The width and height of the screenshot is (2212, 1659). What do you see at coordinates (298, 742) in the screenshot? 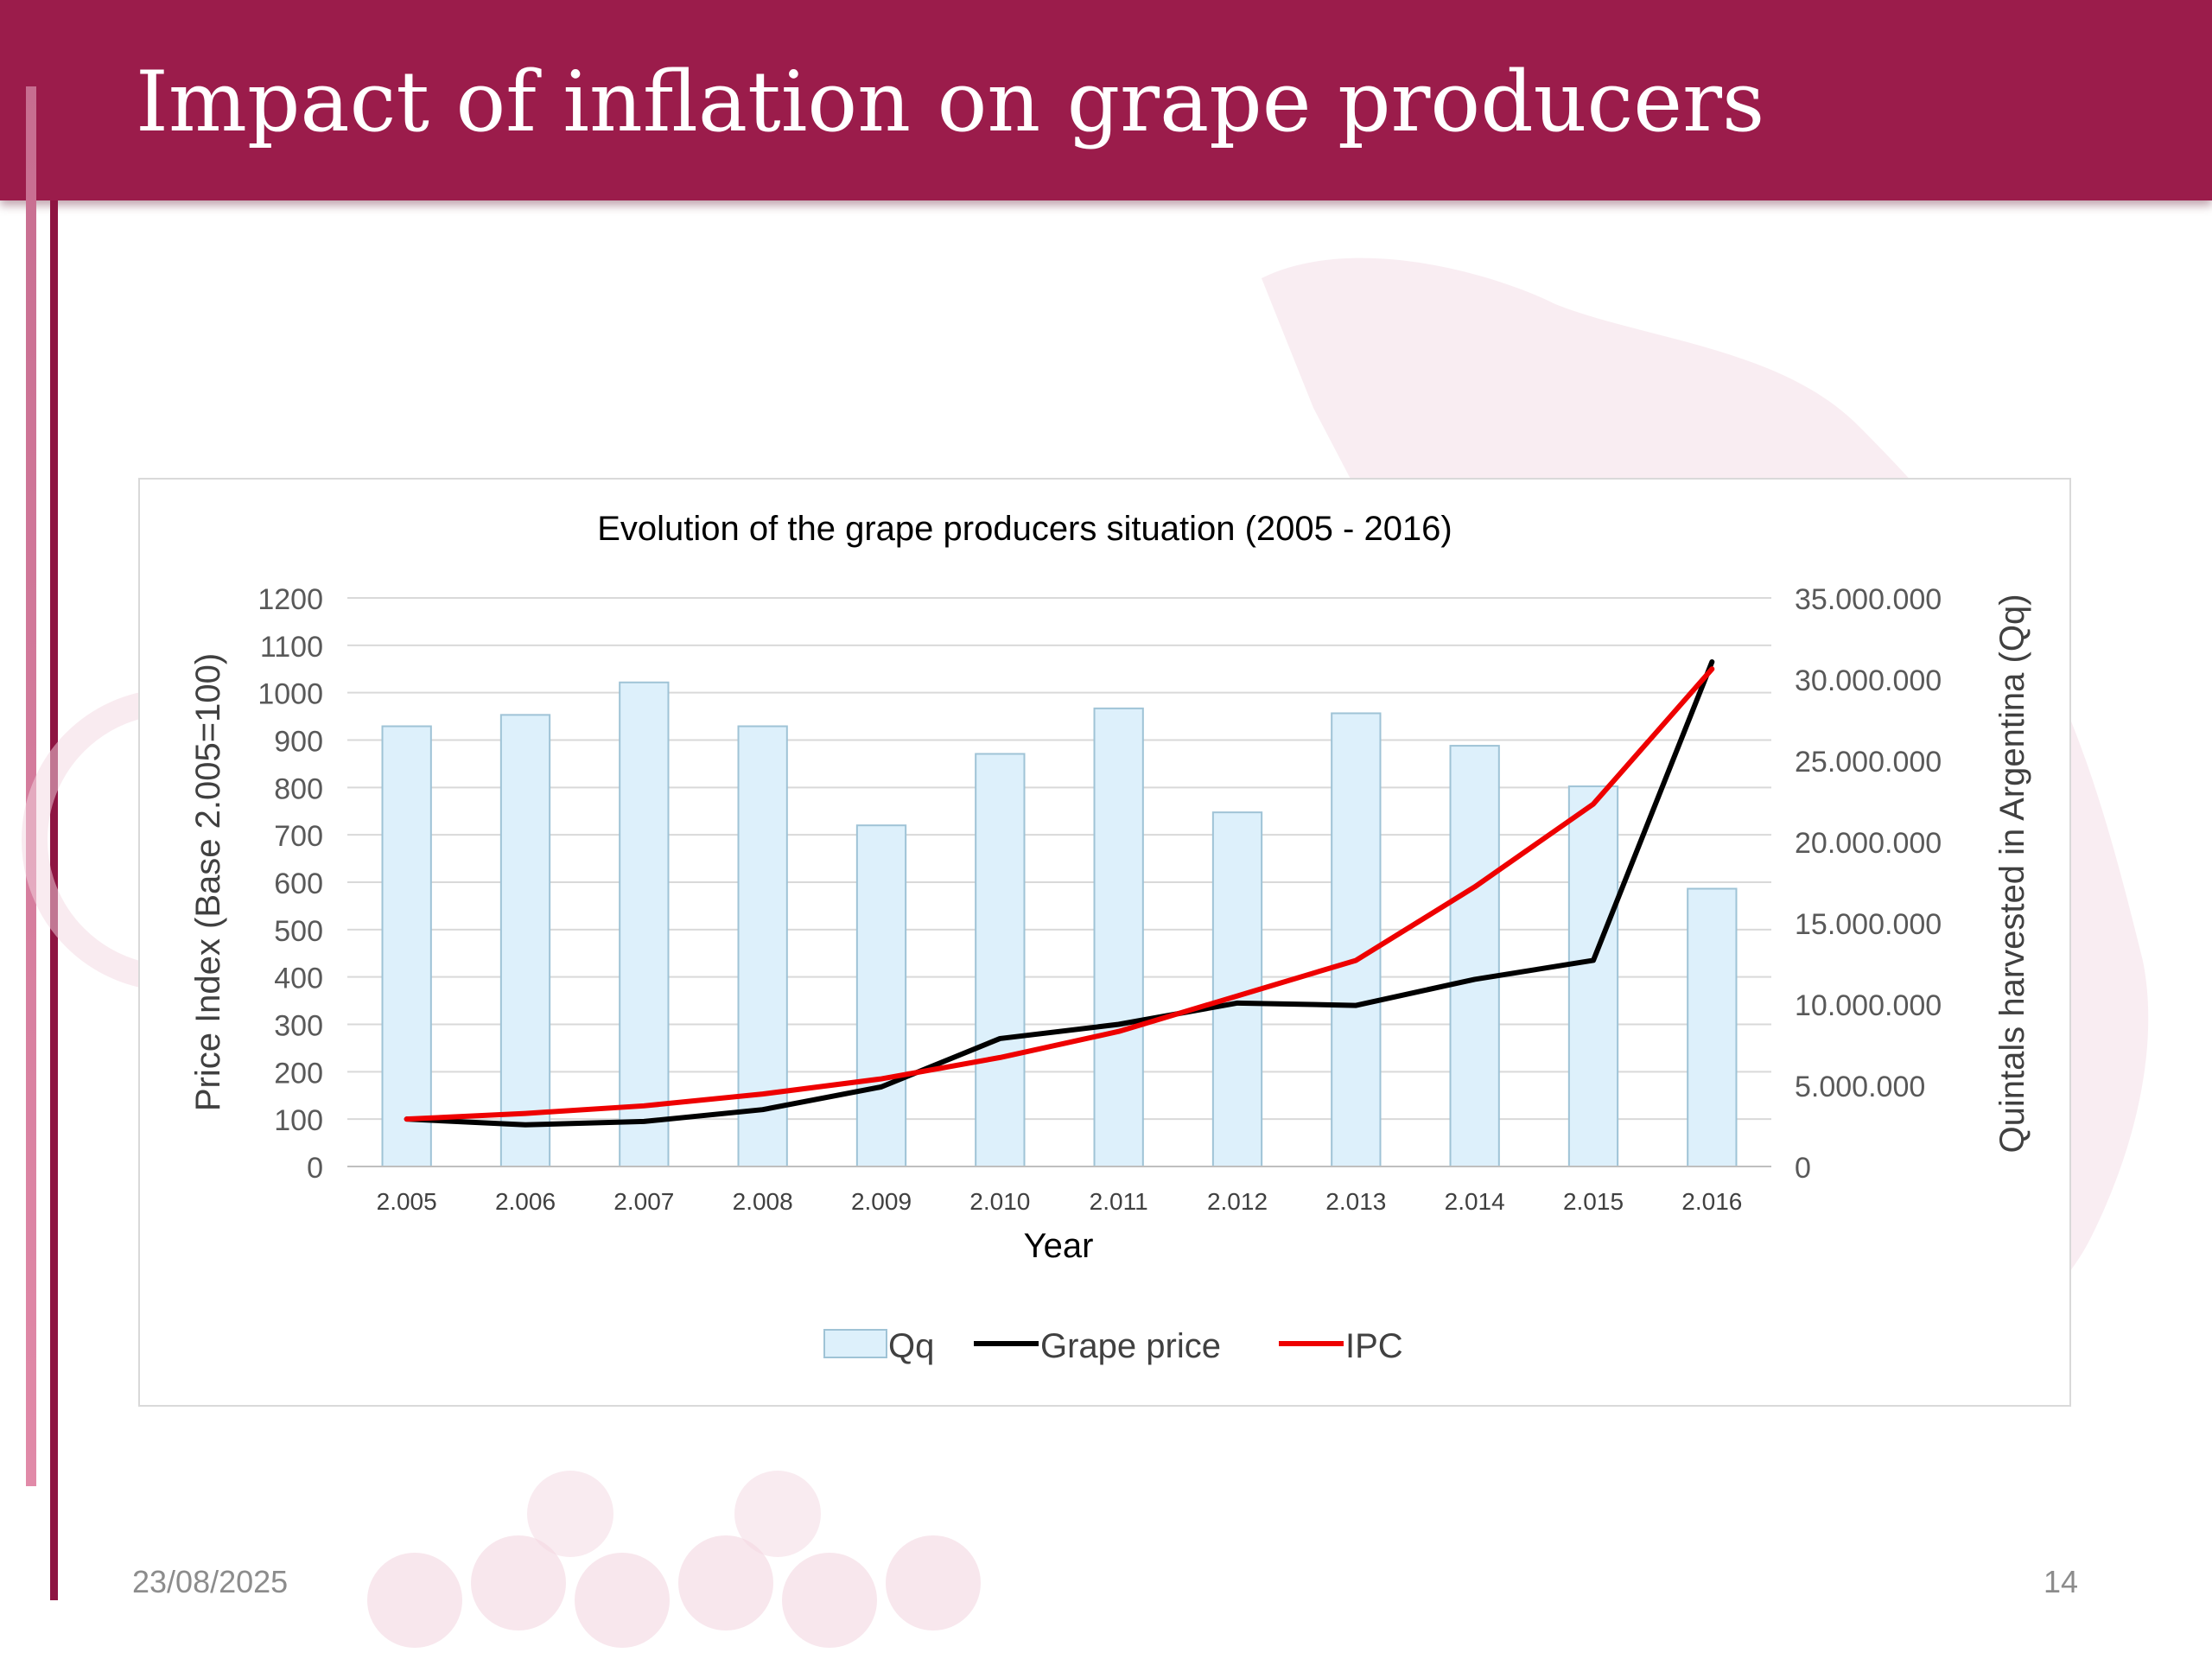
I see `left-axis-tick-label: 900` at bounding box center [298, 742].